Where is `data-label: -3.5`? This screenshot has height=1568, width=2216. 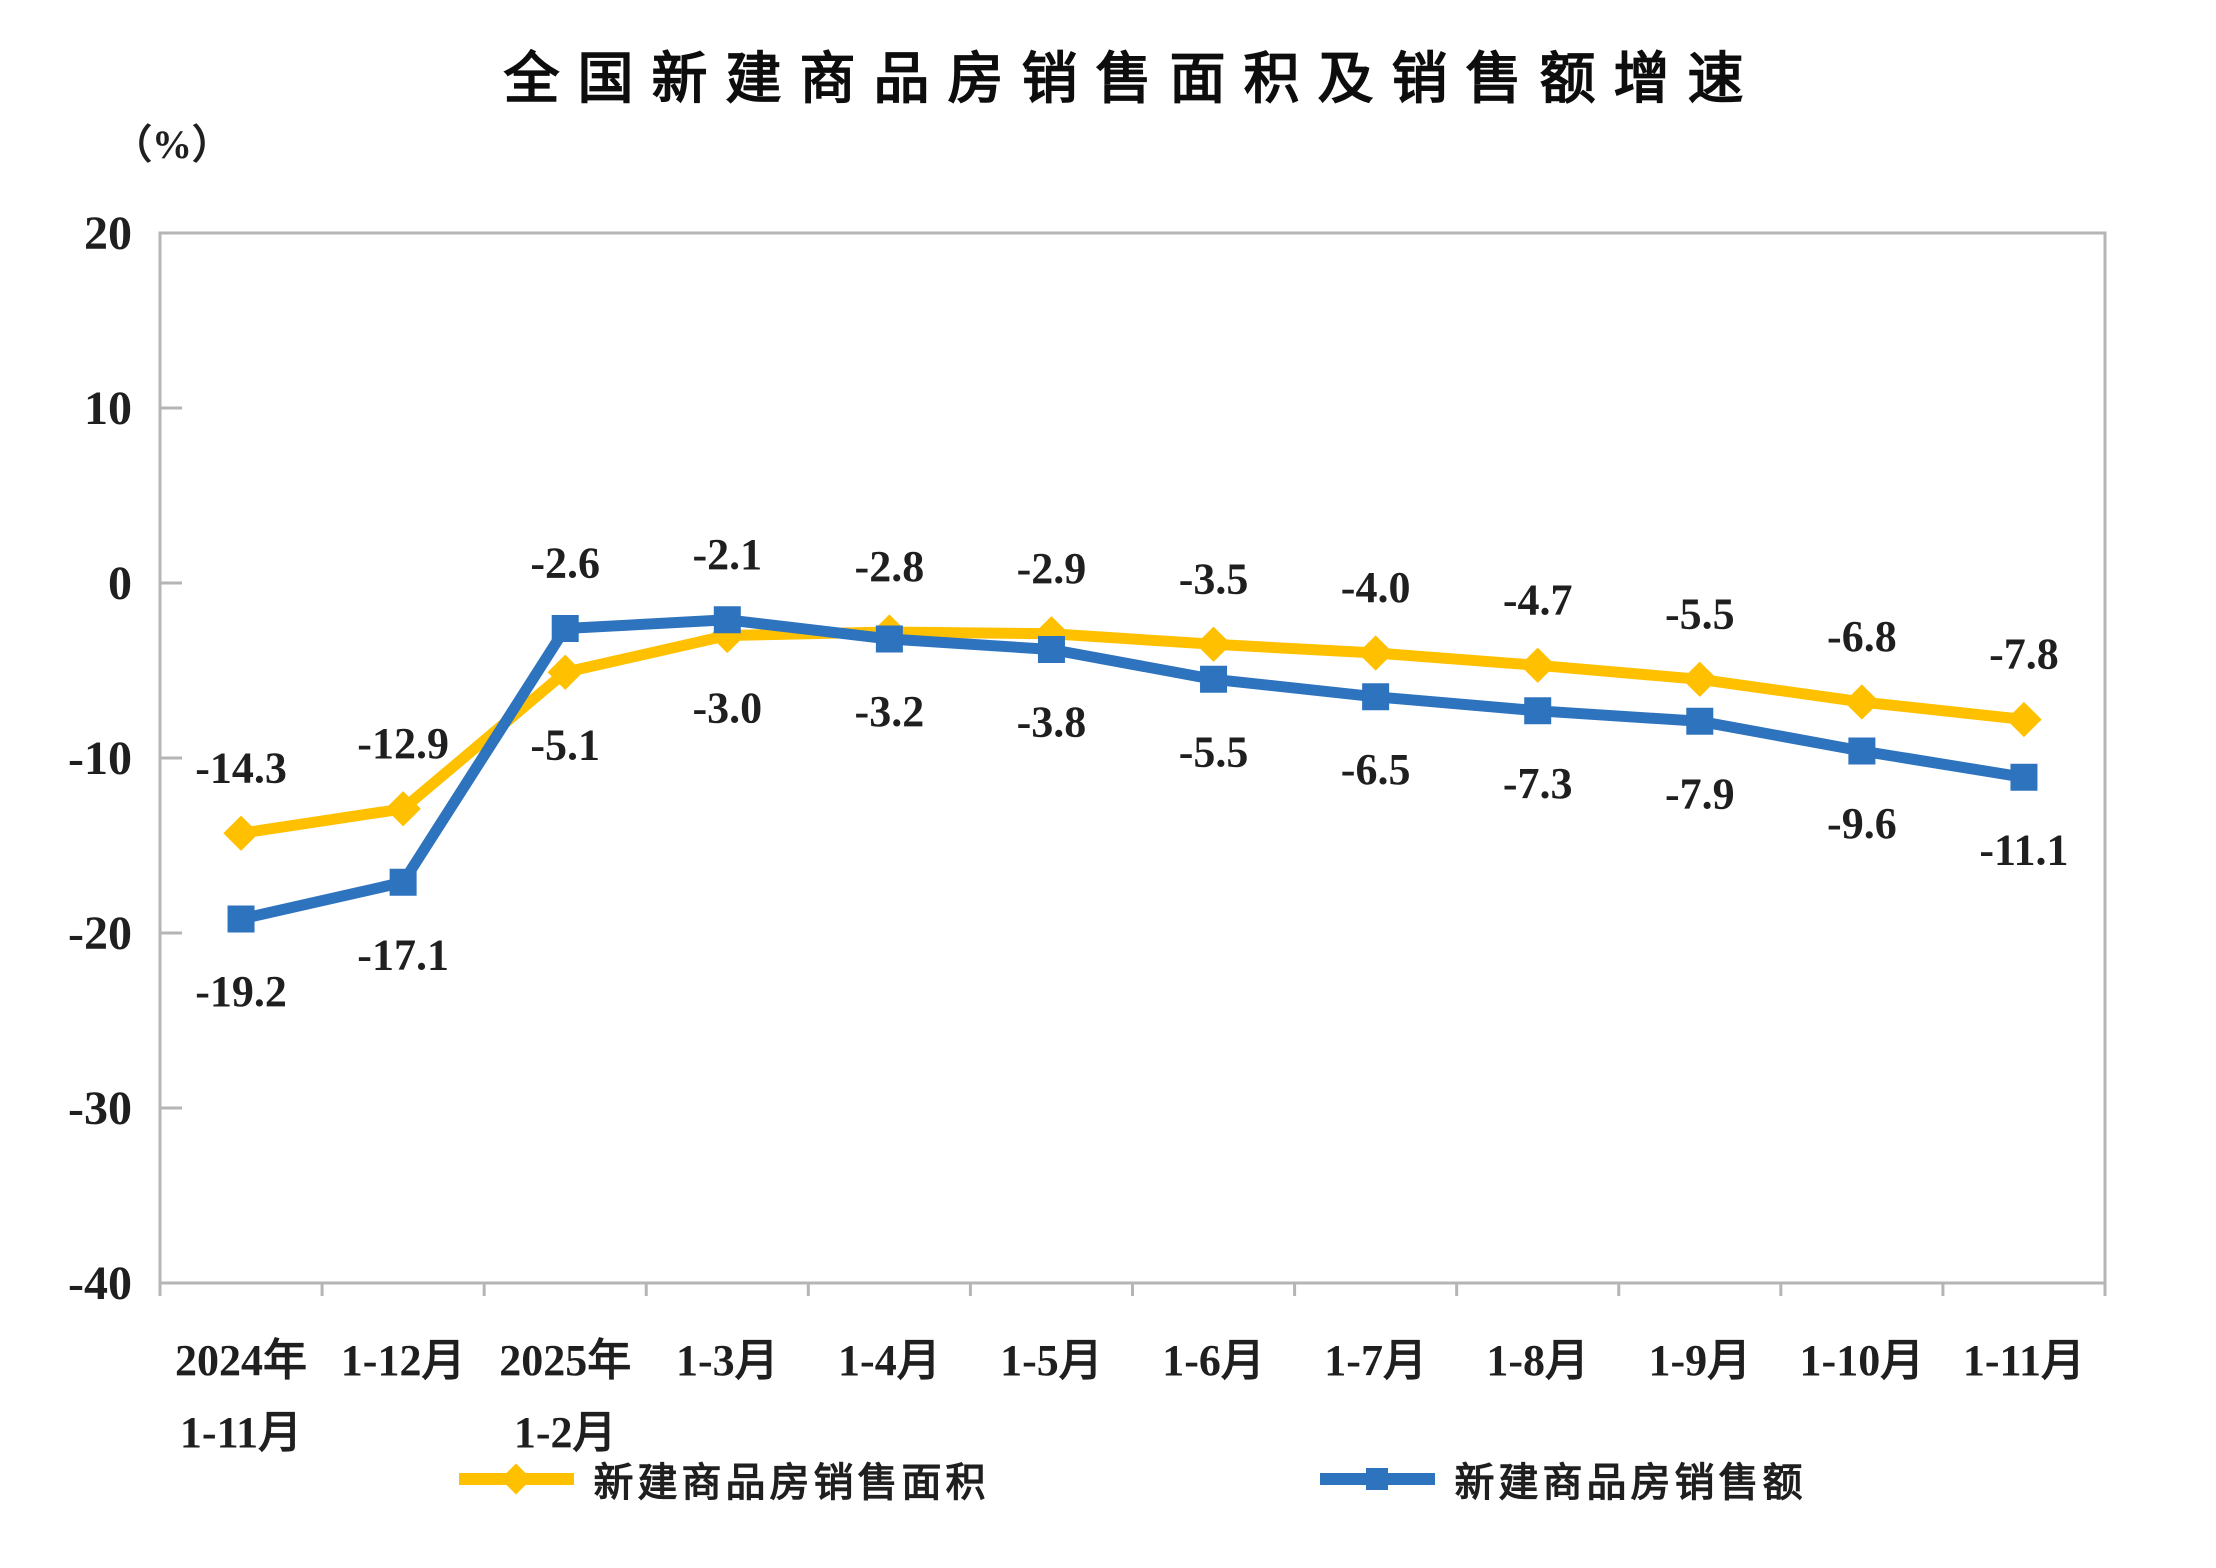 data-label: -3.5 is located at coordinates (1214, 578).